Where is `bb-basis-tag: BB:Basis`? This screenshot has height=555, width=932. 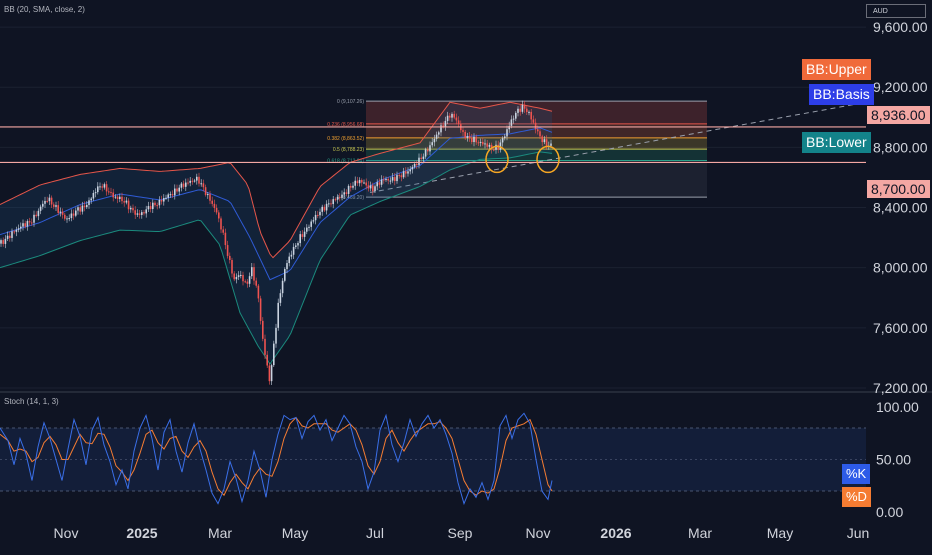 bb-basis-tag: BB:Basis is located at coordinates (841, 94).